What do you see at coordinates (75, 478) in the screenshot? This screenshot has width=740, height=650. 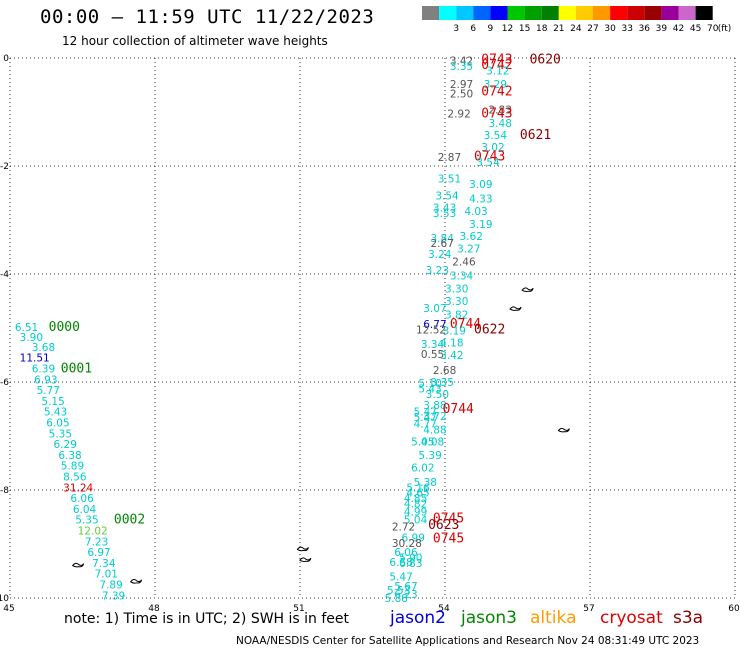 I see `wave-height-label: 8.56` at bounding box center [75, 478].